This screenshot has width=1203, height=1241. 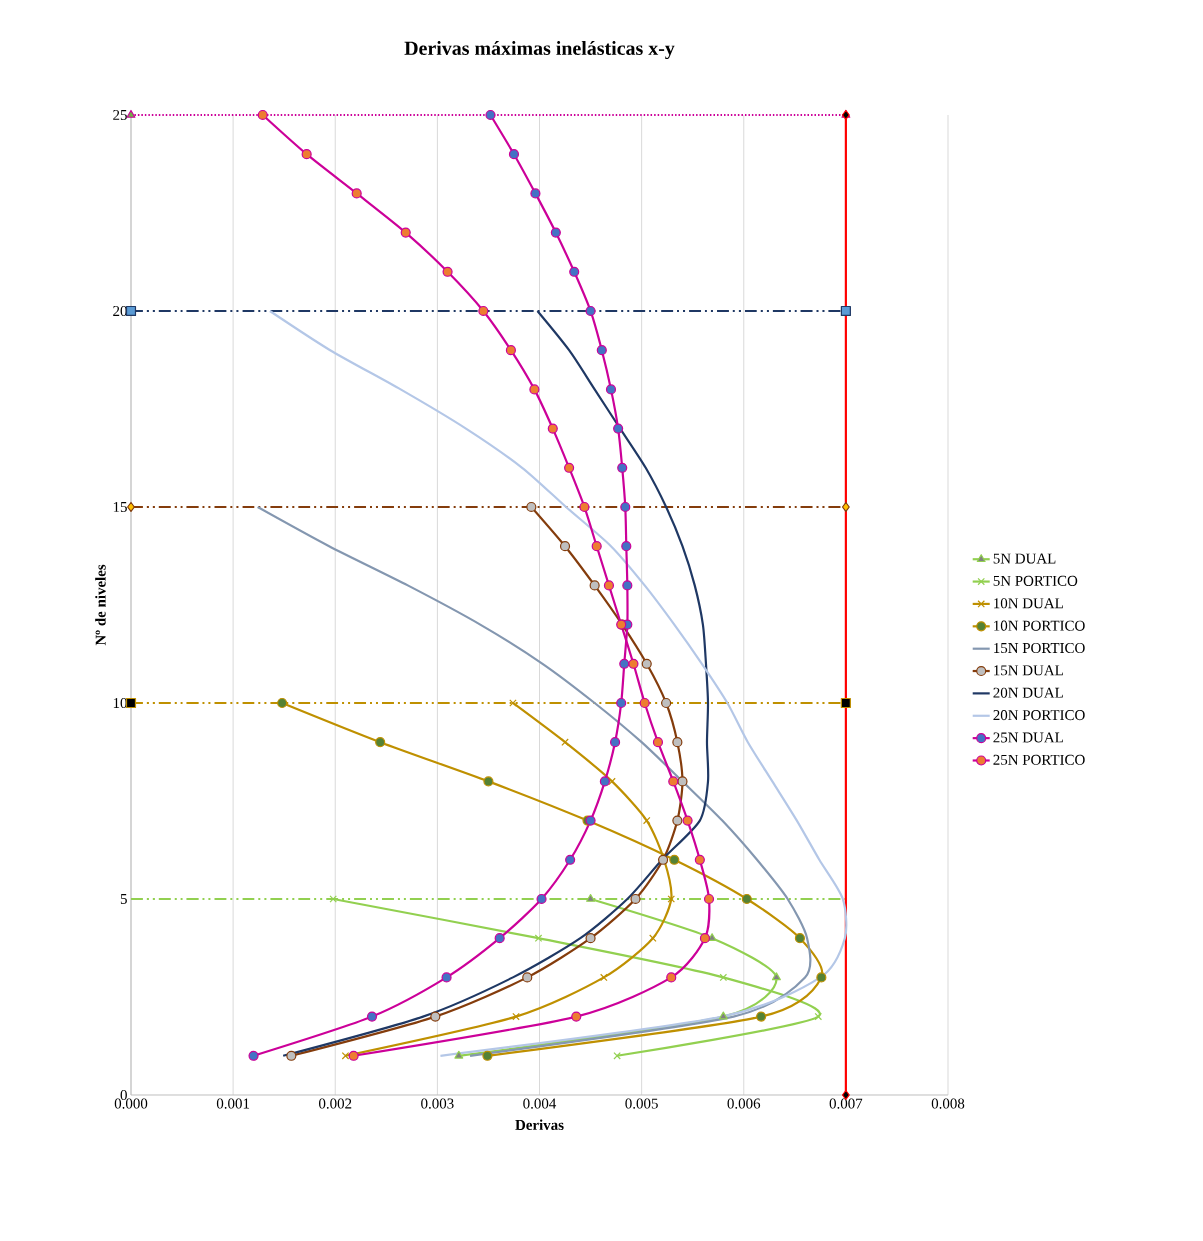 What do you see at coordinates (437, 1103) in the screenshot?
I see `x-tick-label: 0.003` at bounding box center [437, 1103].